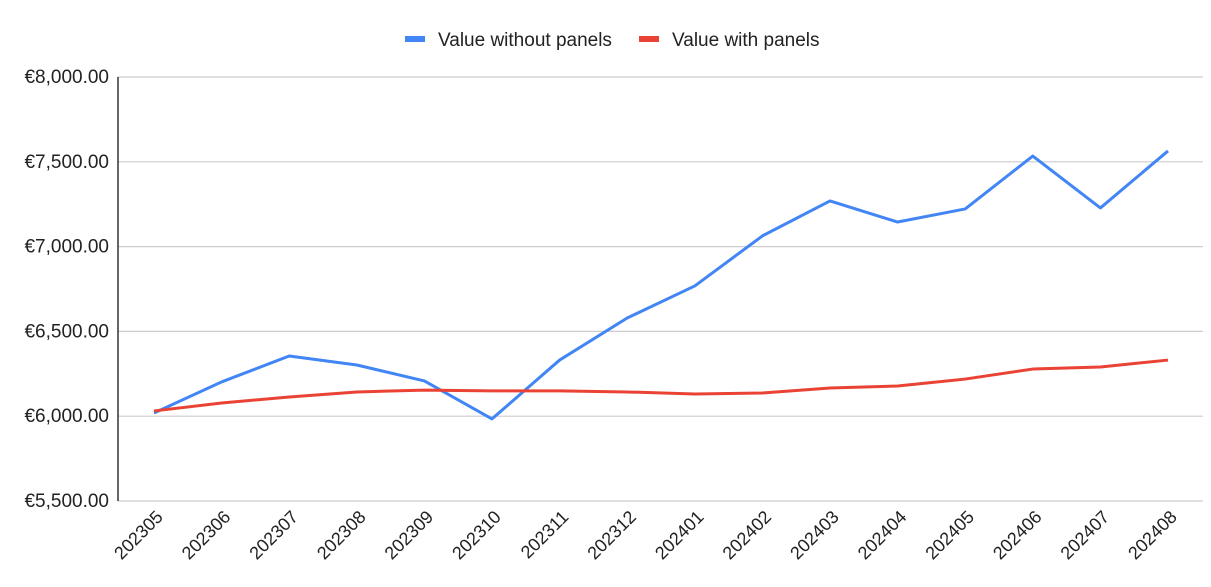  Describe the element at coordinates (611, 535) in the screenshot. I see `x-tick-label: 202312` at that location.